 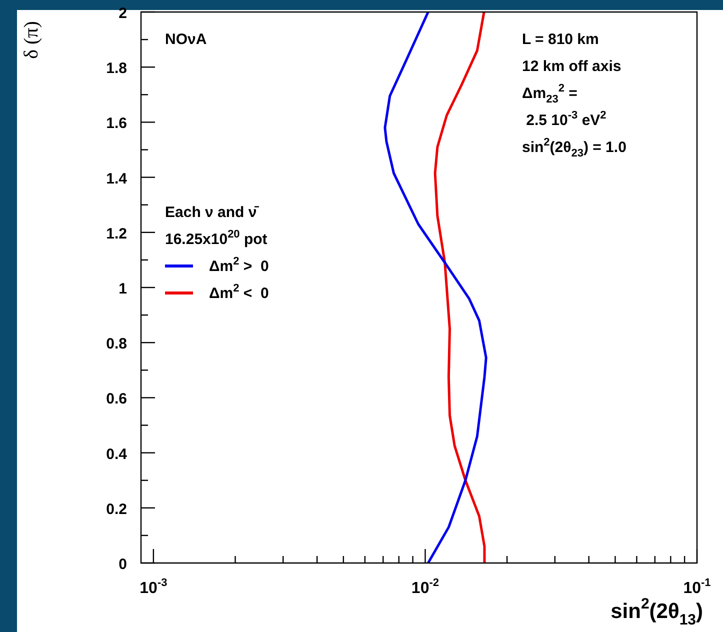 What do you see at coordinates (117, 123) in the screenshot?
I see `y-tick-label: 1.6` at bounding box center [117, 123].